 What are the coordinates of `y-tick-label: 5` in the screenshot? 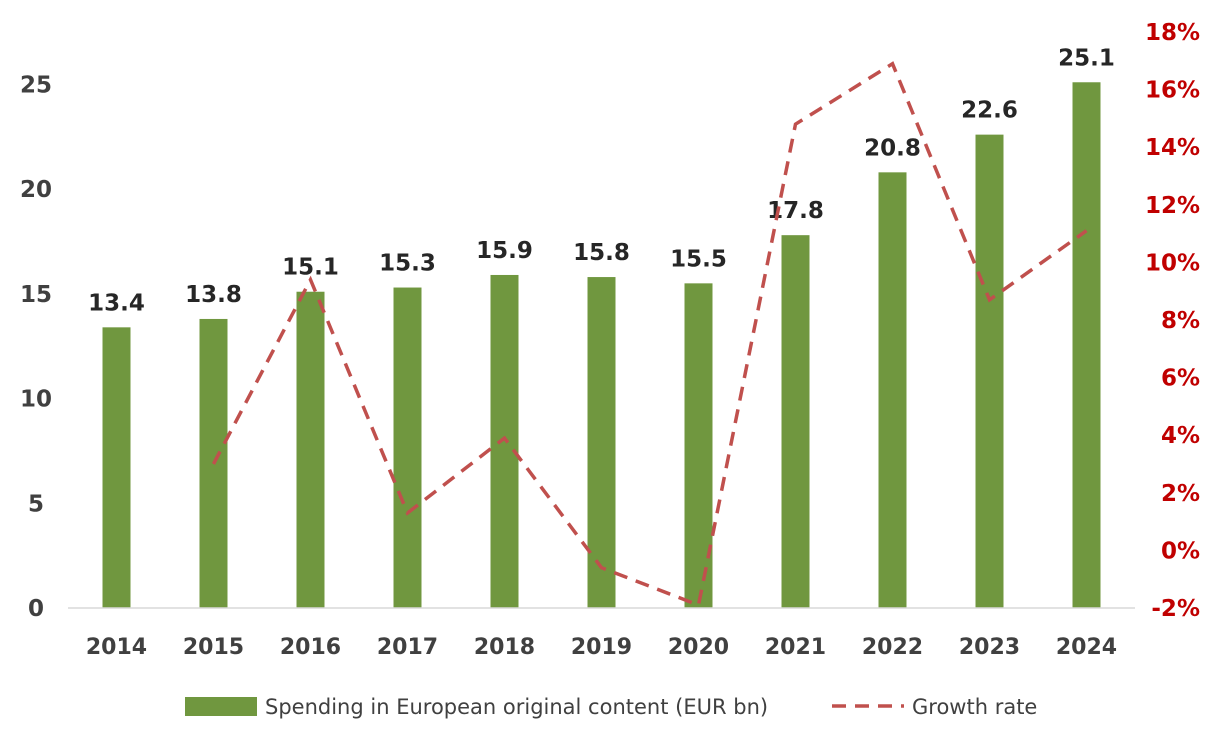 It's located at (36, 504).